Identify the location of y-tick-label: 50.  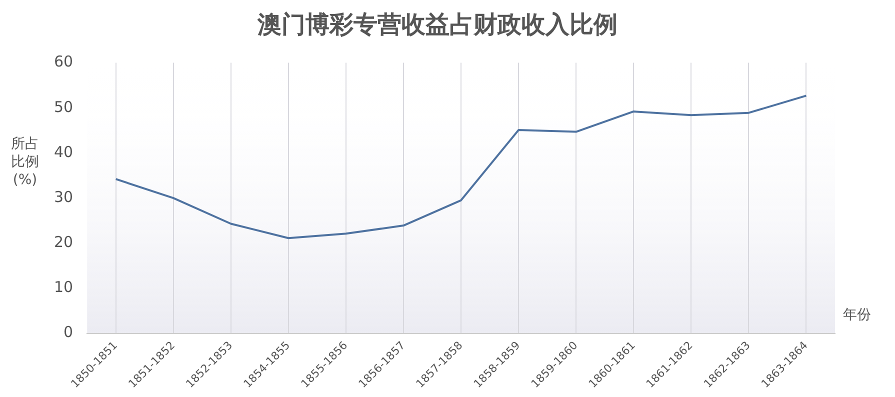
(64, 107).